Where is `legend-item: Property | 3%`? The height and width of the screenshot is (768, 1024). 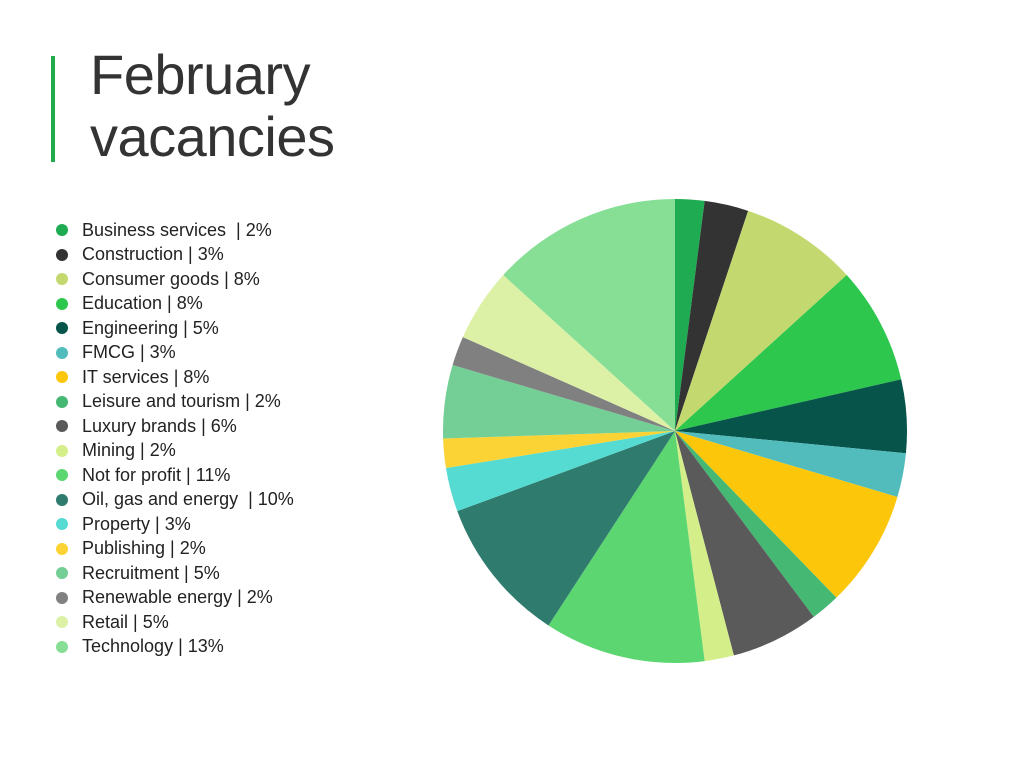
legend-item: Property | 3% is located at coordinates (175, 524).